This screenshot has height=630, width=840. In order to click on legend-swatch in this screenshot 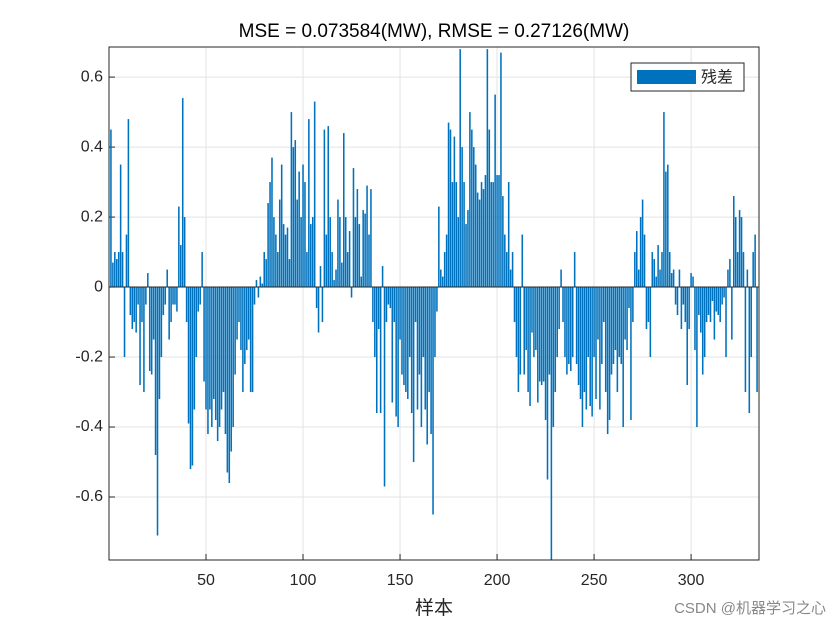, I will do `click(666, 77)`.